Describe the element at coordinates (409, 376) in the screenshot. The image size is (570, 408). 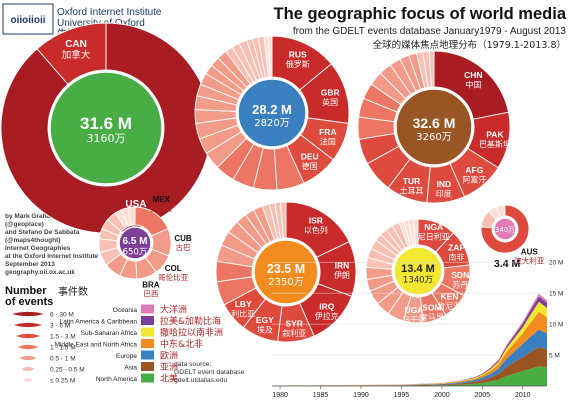
I see `area-series-north-america` at that location.